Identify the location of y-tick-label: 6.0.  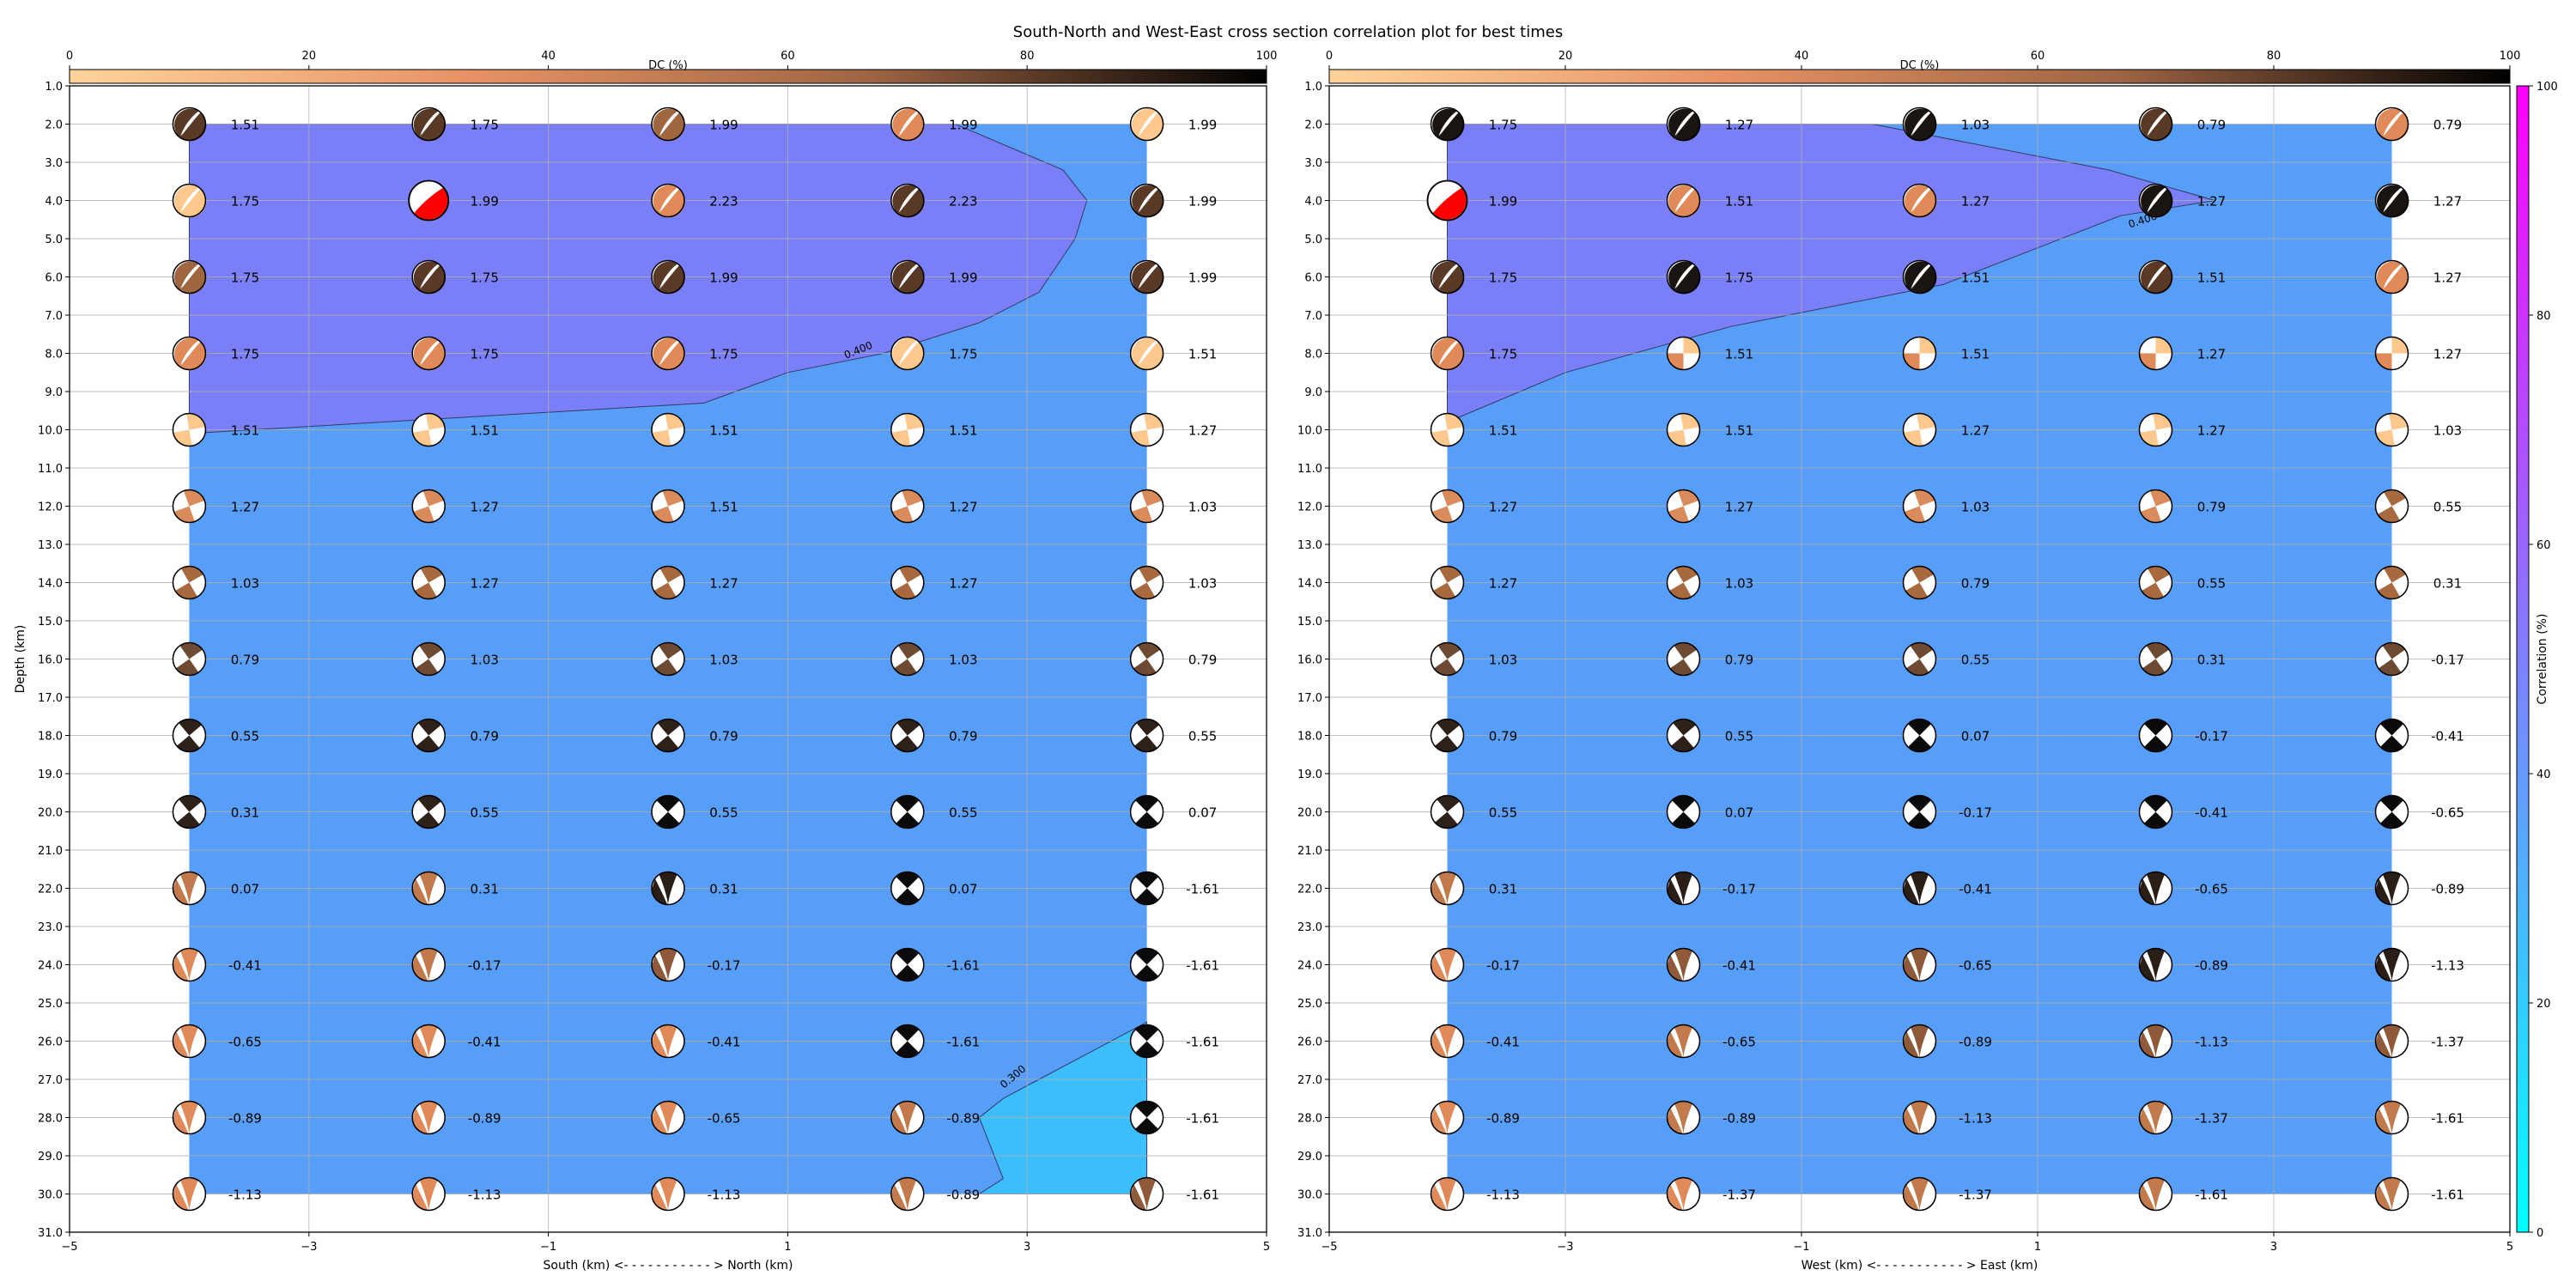
(54, 279).